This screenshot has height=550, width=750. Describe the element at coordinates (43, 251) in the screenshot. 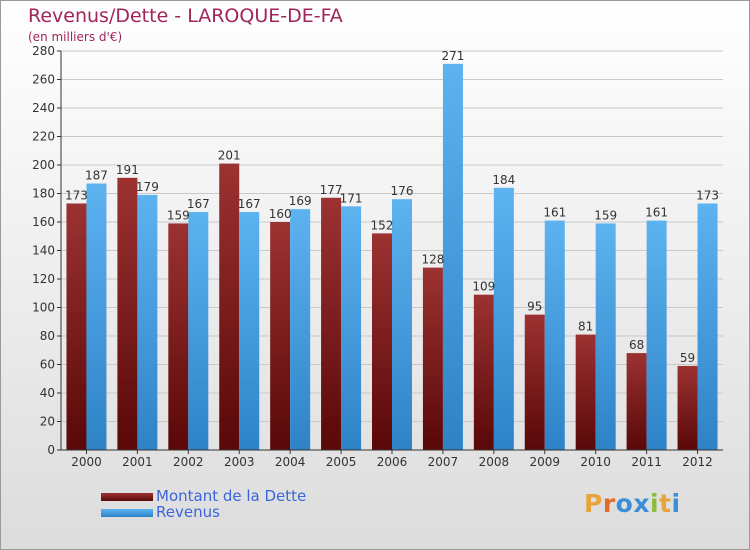

I see `y-tick-label: 140` at that location.